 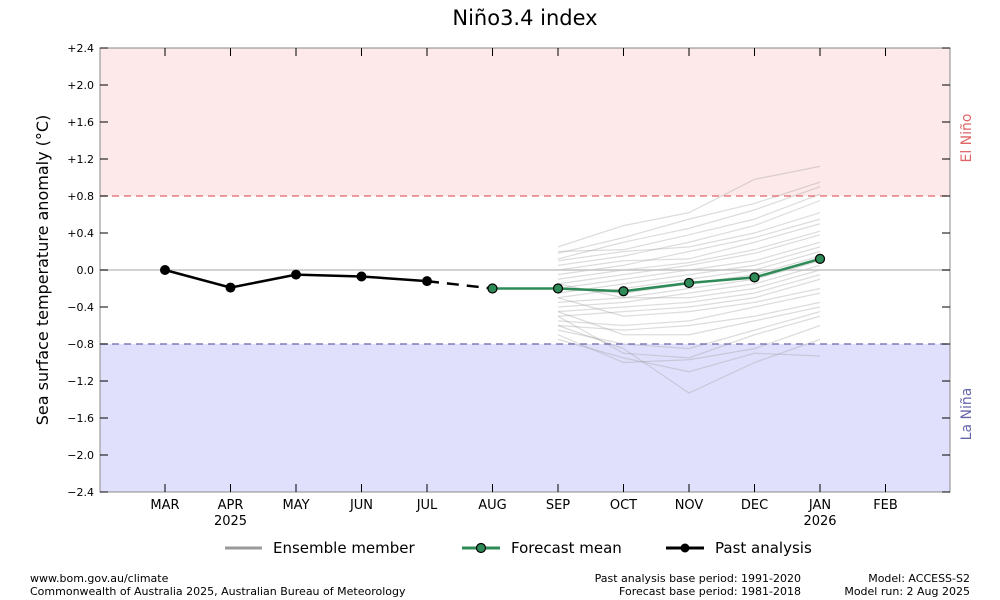 What do you see at coordinates (80, 122) in the screenshot?
I see `y-tick-label: +1.6` at bounding box center [80, 122].